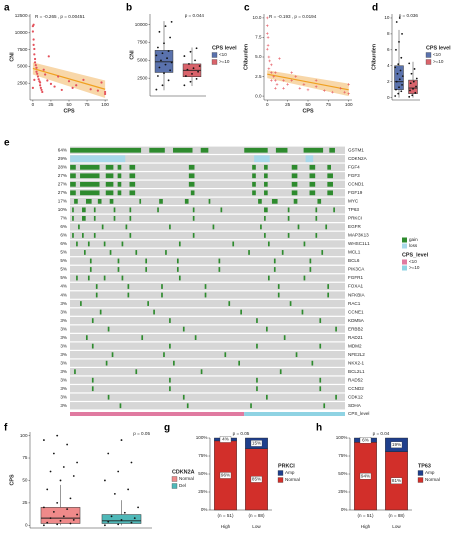 The image size is (474, 538). Describe the element at coordinates (7, 143) in the screenshot. I see `panel-letter: e` at that location.